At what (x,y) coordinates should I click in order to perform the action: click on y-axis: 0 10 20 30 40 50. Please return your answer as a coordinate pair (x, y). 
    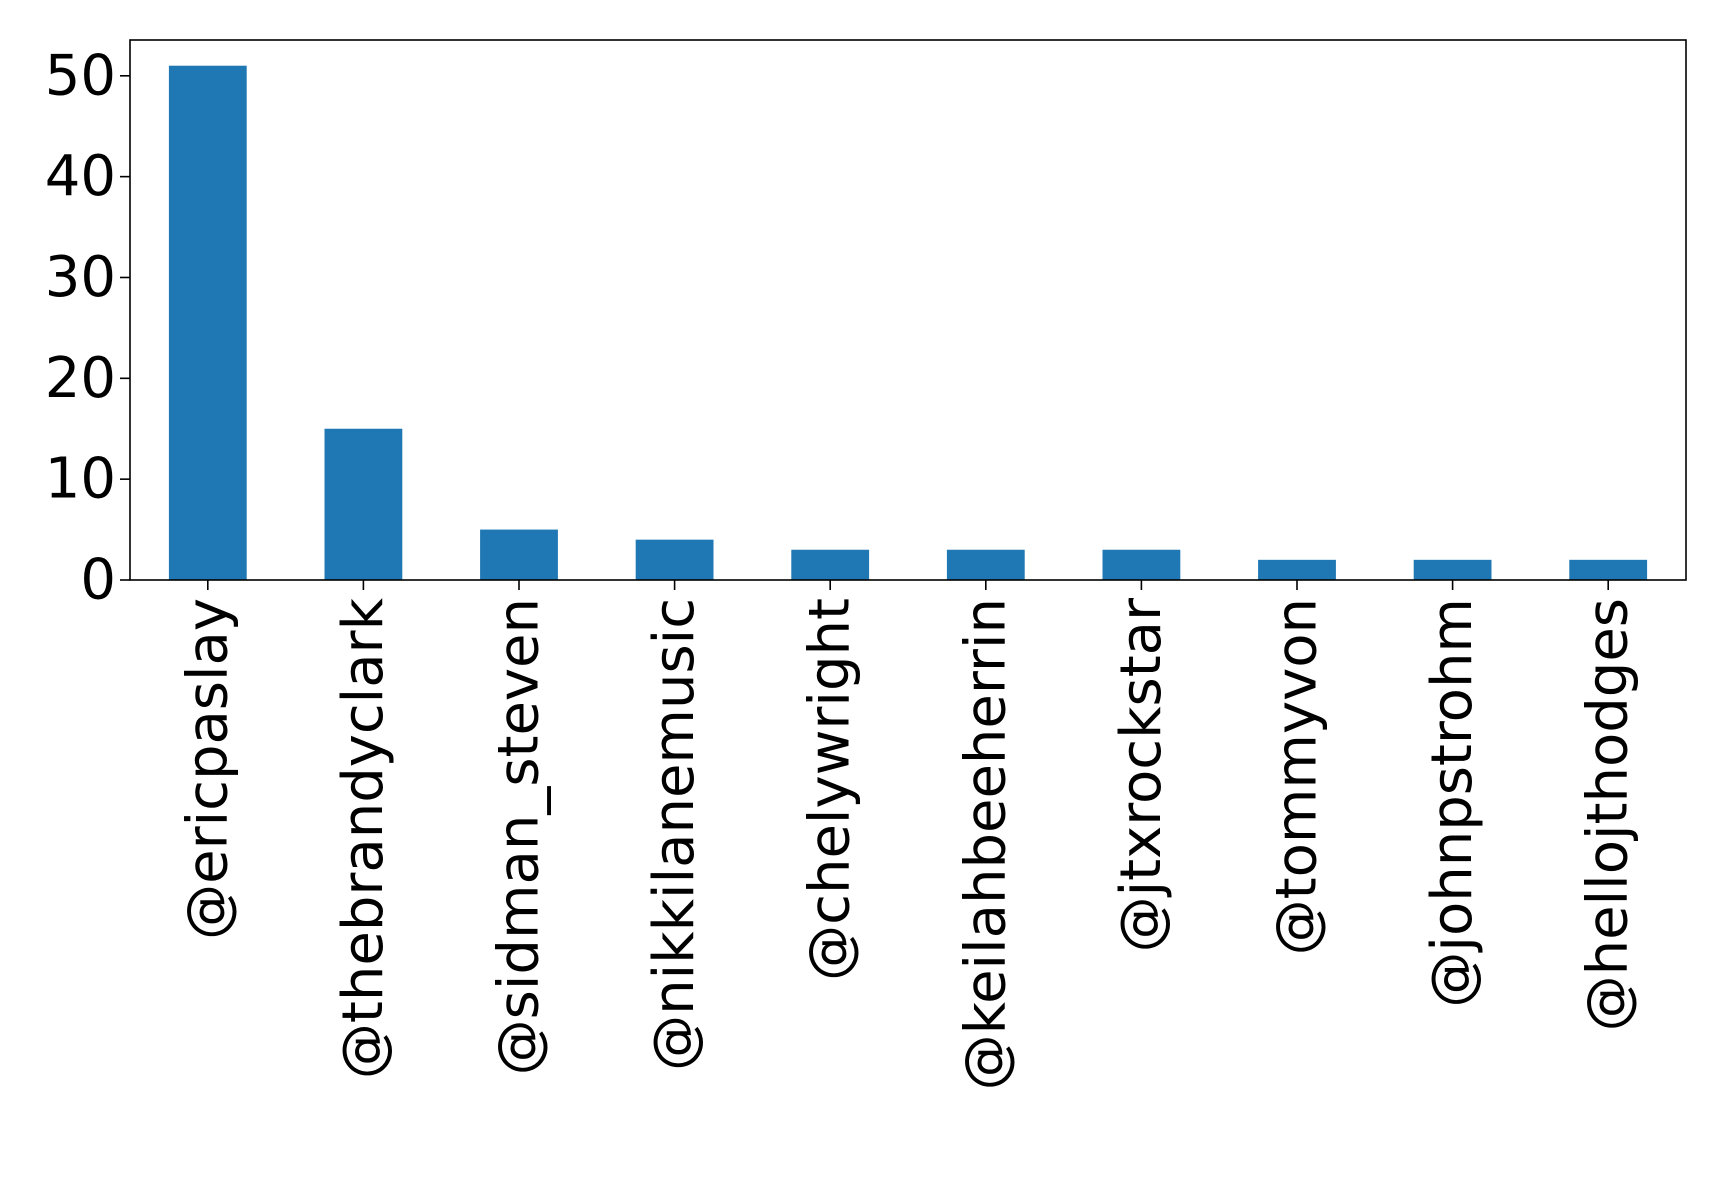
    Looking at the image, I should click on (87, 328).